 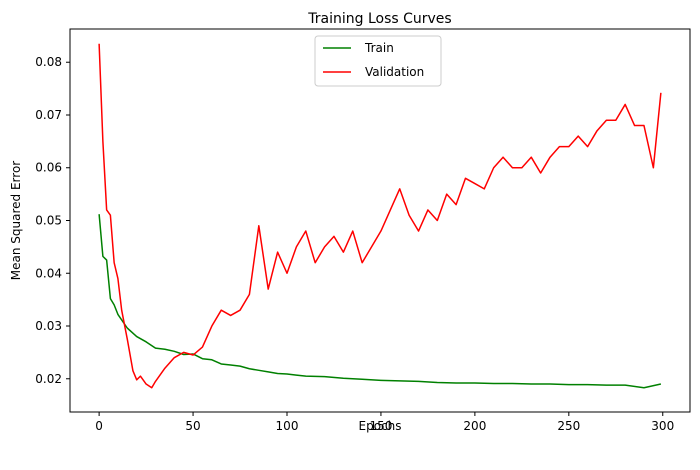 What do you see at coordinates (16, 221) in the screenshot?
I see `y-axis-label: Mean Squared Error` at bounding box center [16, 221].